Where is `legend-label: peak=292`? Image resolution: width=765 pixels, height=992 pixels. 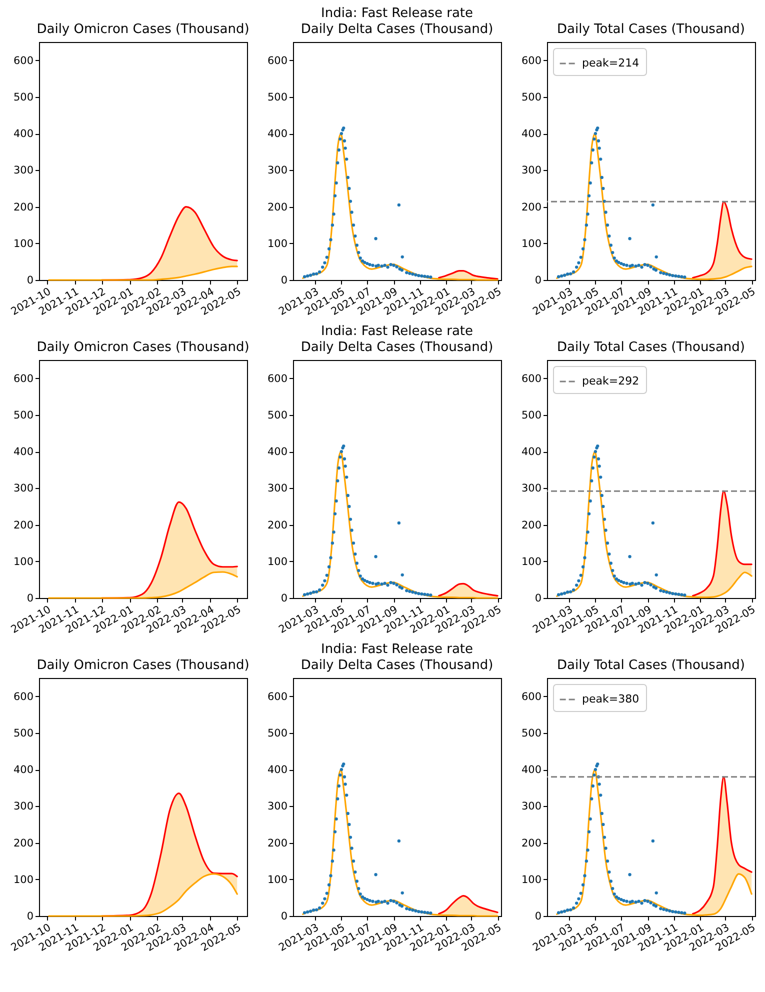
legend-label: peak=292 is located at coordinates (611, 381).